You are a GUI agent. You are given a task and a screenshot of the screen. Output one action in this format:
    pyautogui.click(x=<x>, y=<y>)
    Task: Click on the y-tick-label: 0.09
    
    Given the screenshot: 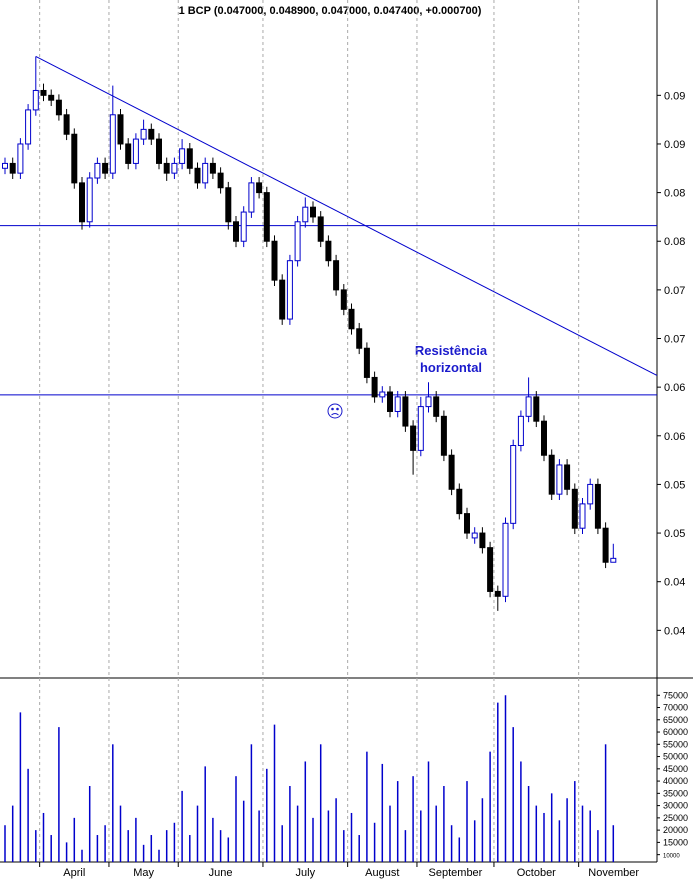 What is the action you would take?
    pyautogui.click(x=674, y=96)
    